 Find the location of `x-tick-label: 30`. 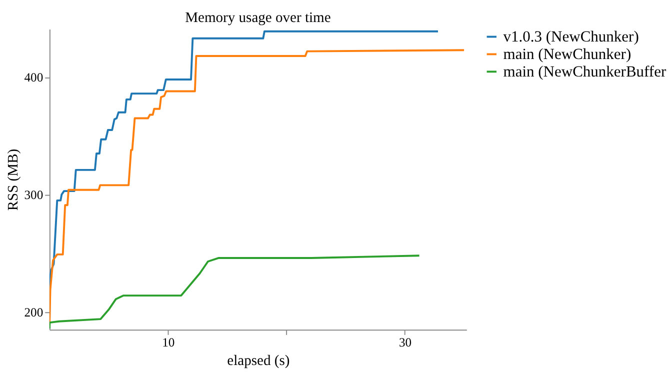

x-tick-label: 30 is located at coordinates (405, 343).